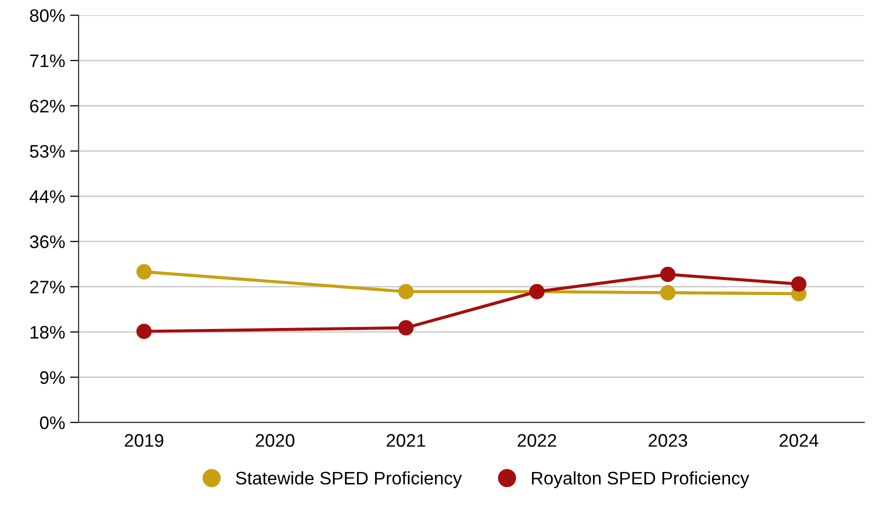 This screenshot has width=873, height=509. What do you see at coordinates (47, 15) in the screenshot?
I see `y-tick-label: 80%` at bounding box center [47, 15].